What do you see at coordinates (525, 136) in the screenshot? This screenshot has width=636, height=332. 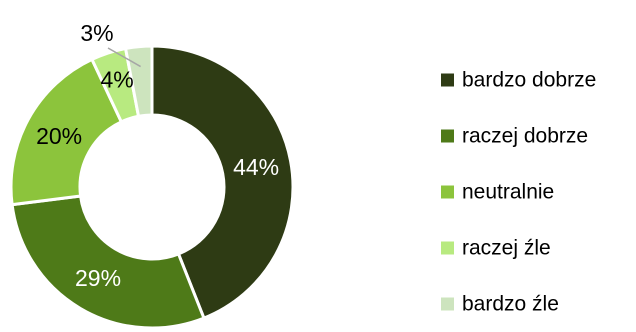 I see `legend-label-raczej-dobrze: raczej dobrze` at bounding box center [525, 136].